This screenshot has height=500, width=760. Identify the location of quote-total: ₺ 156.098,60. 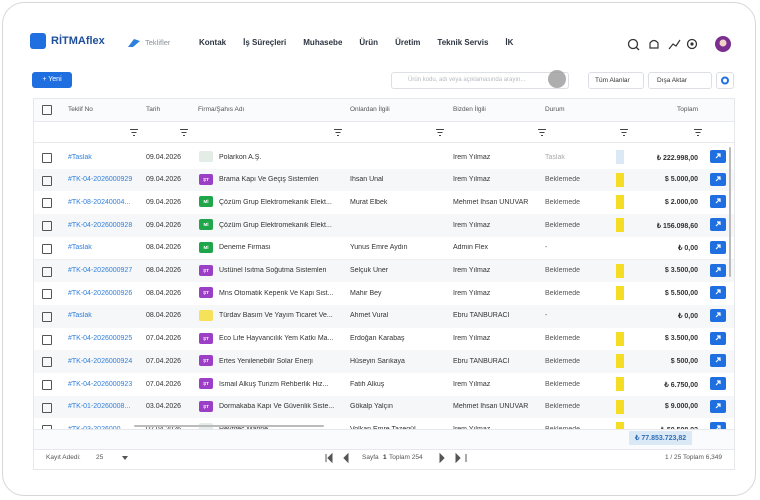
(677, 226).